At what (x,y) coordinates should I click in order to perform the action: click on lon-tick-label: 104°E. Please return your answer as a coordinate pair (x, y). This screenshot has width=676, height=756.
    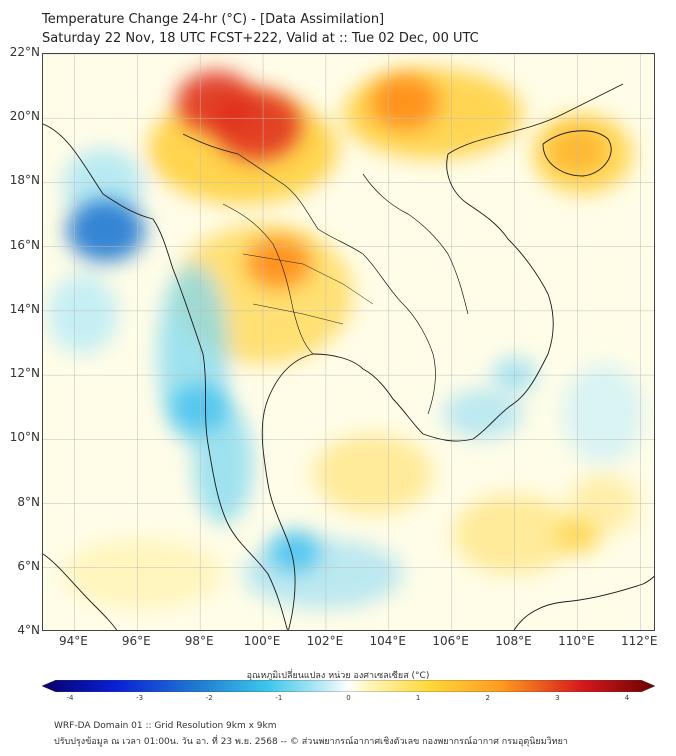
    Looking at the image, I should click on (388, 641).